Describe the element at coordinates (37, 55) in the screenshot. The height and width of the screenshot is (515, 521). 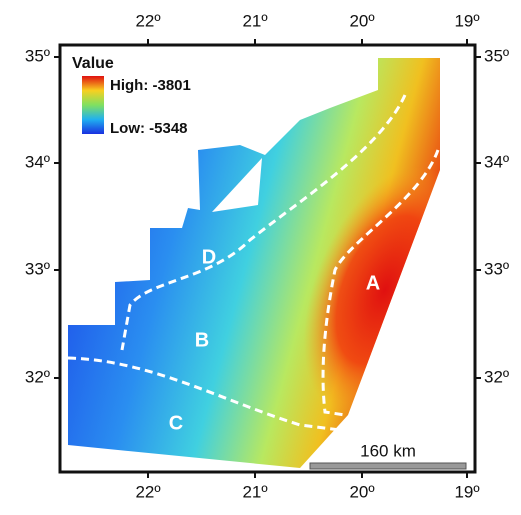
I see `y-label-left: 35º` at that location.